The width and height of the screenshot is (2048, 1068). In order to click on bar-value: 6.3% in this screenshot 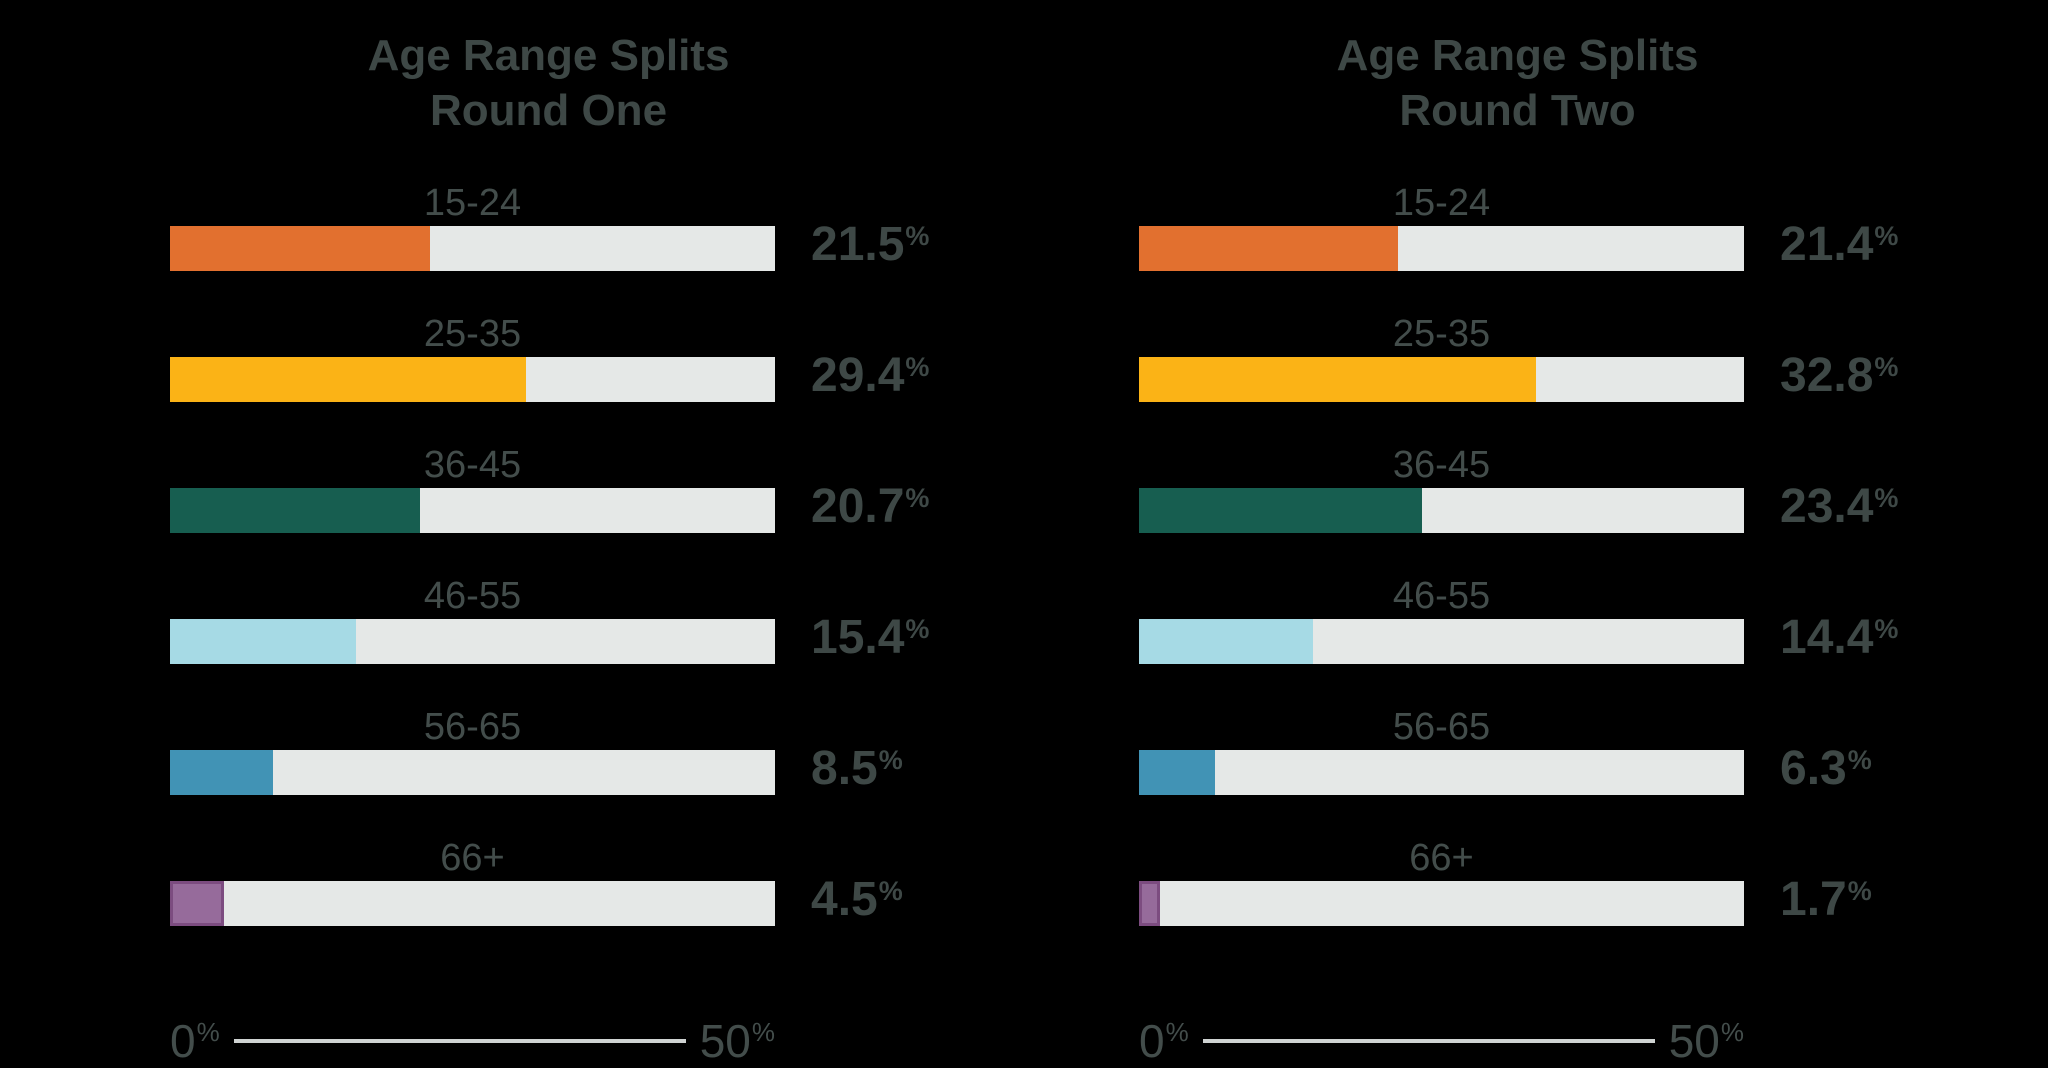, I will do `click(1820, 771)`.